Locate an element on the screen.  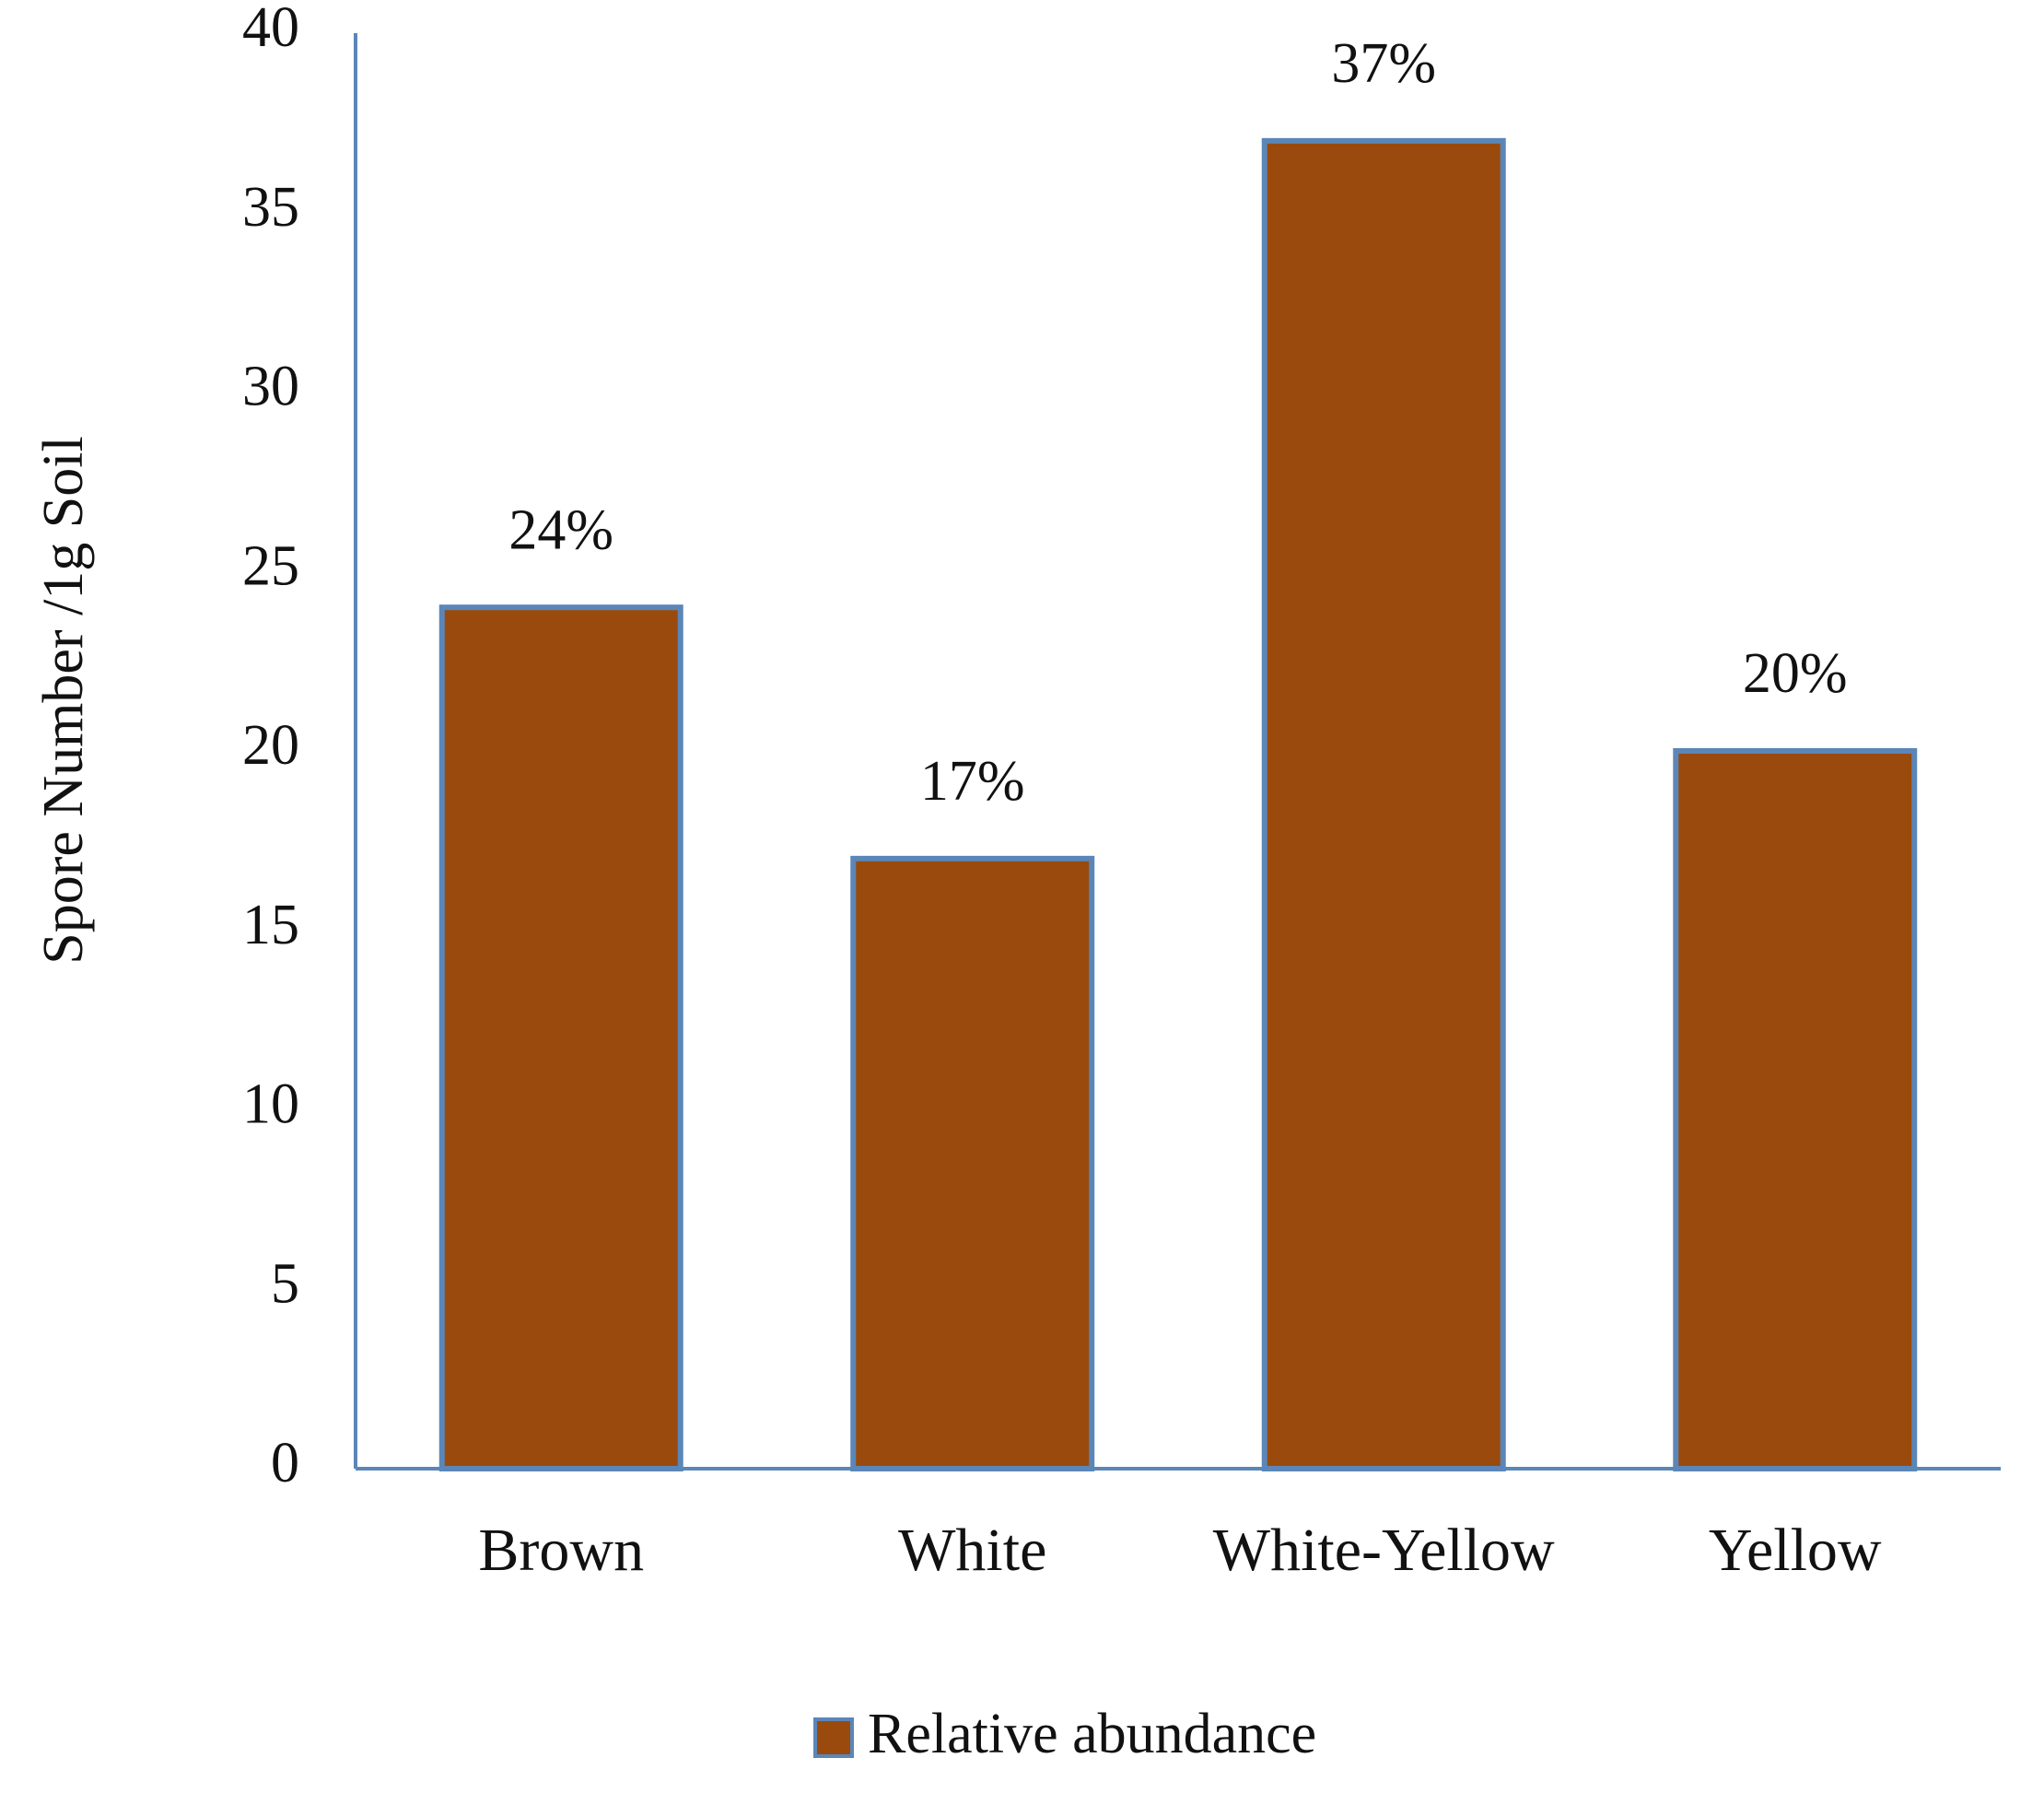
legend-label: Relative abundance is located at coordinates (1092, 1734).